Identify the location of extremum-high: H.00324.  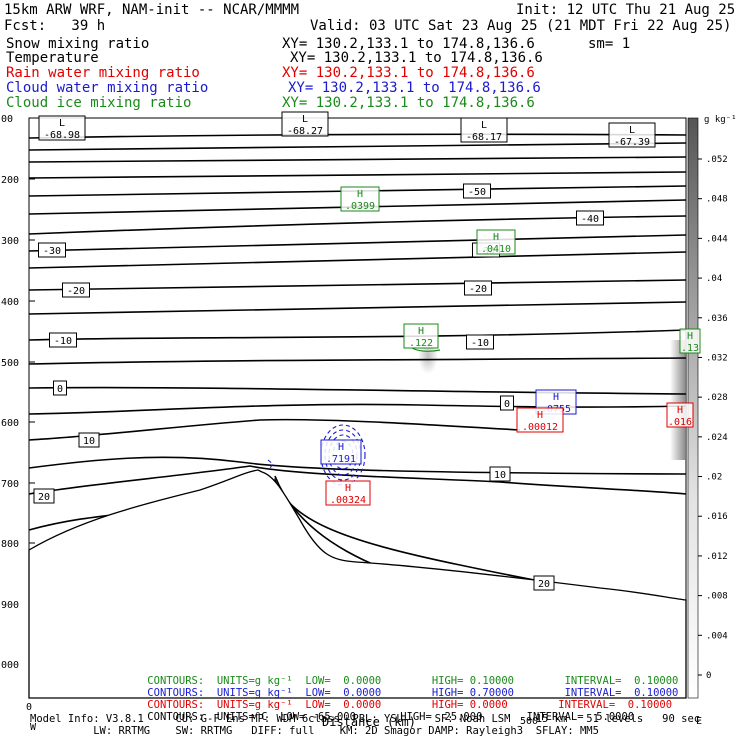
(348, 493).